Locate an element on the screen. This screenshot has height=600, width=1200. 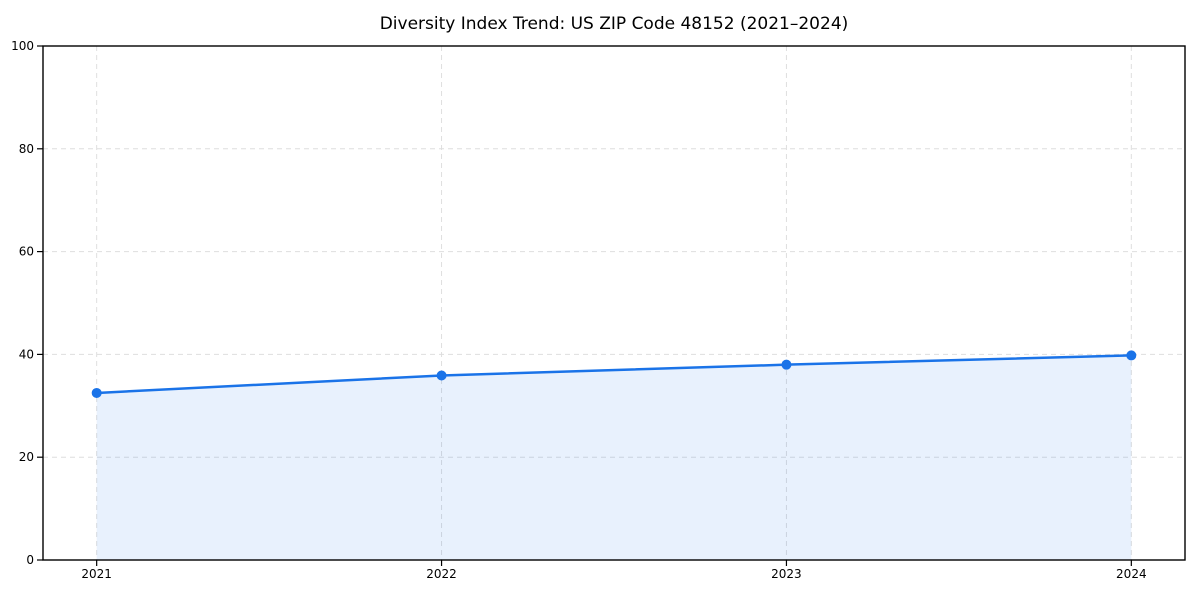
x-axis-tick-label: 2023 is located at coordinates (786, 574).